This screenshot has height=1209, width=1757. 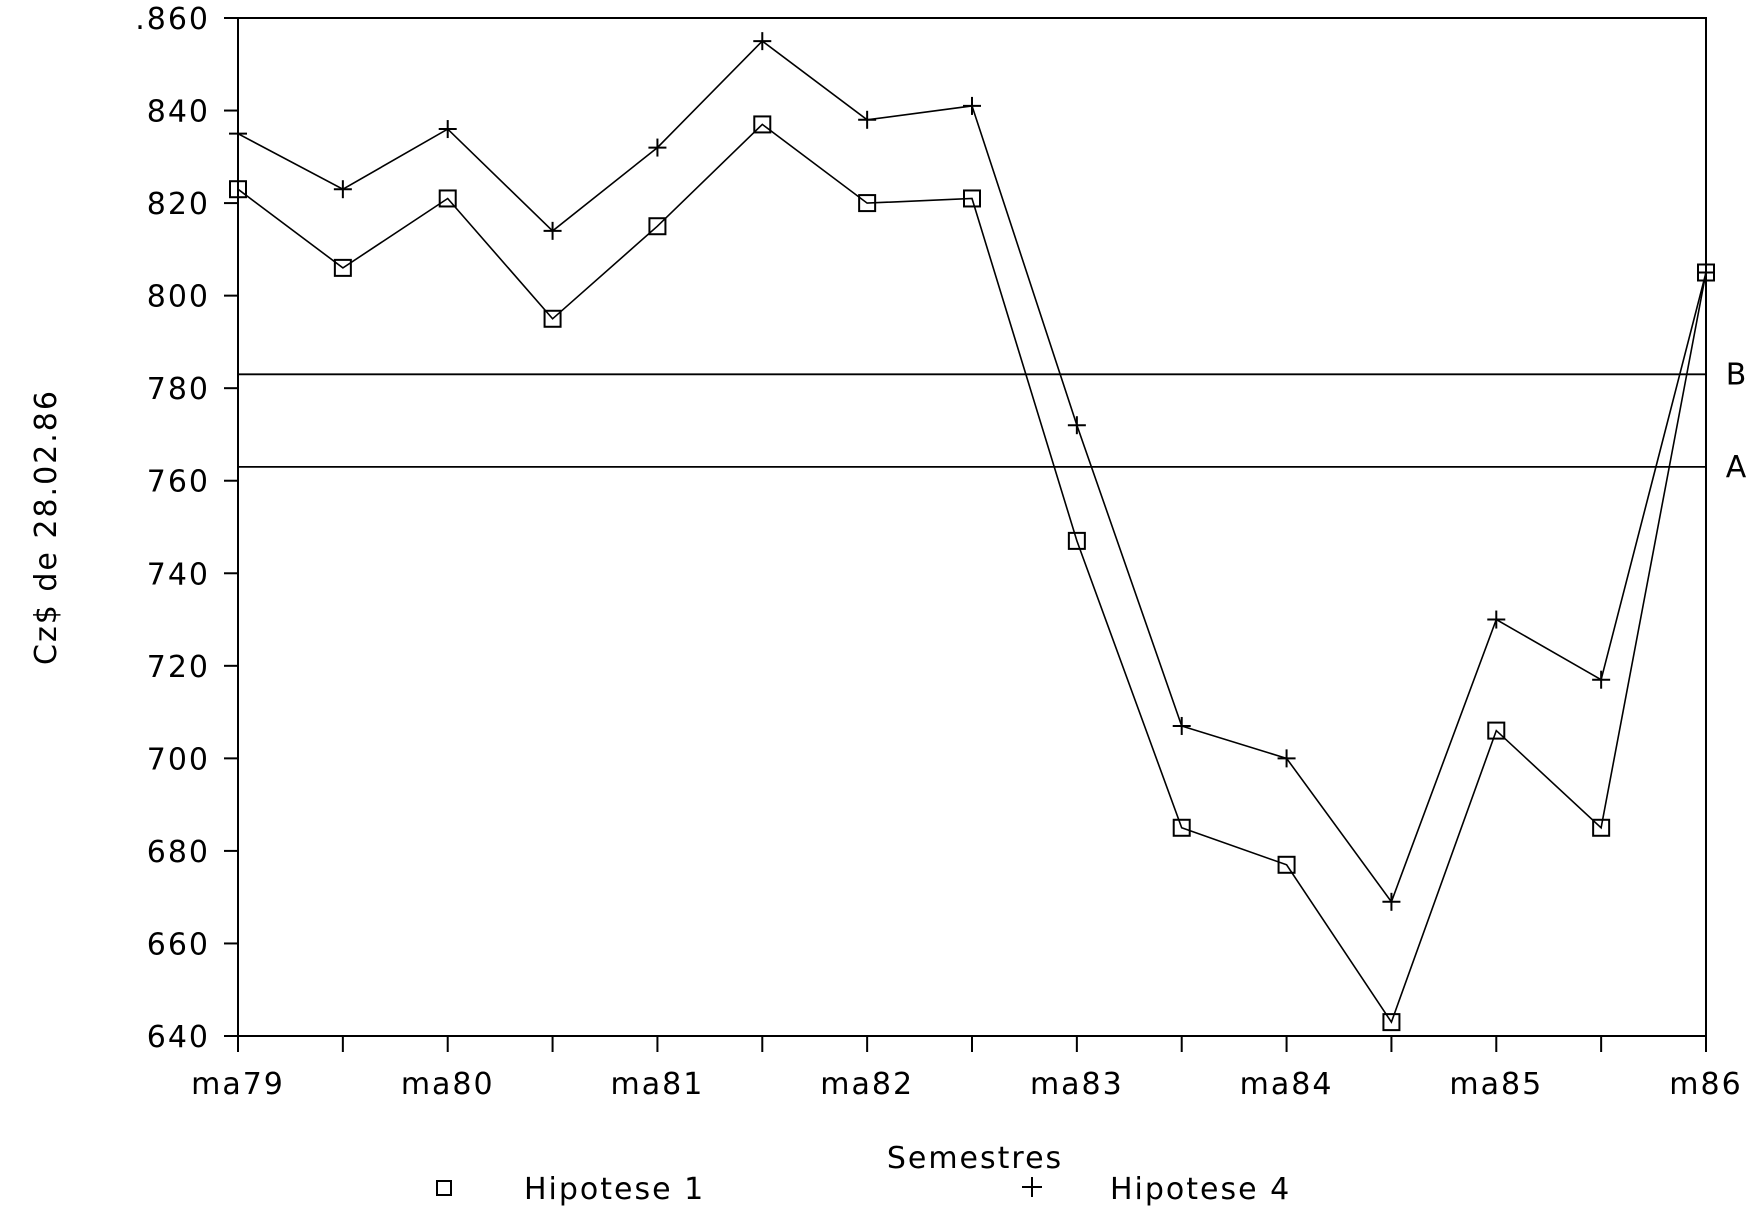 What do you see at coordinates (178, 667) in the screenshot?
I see `y-tick-label: 720` at bounding box center [178, 667].